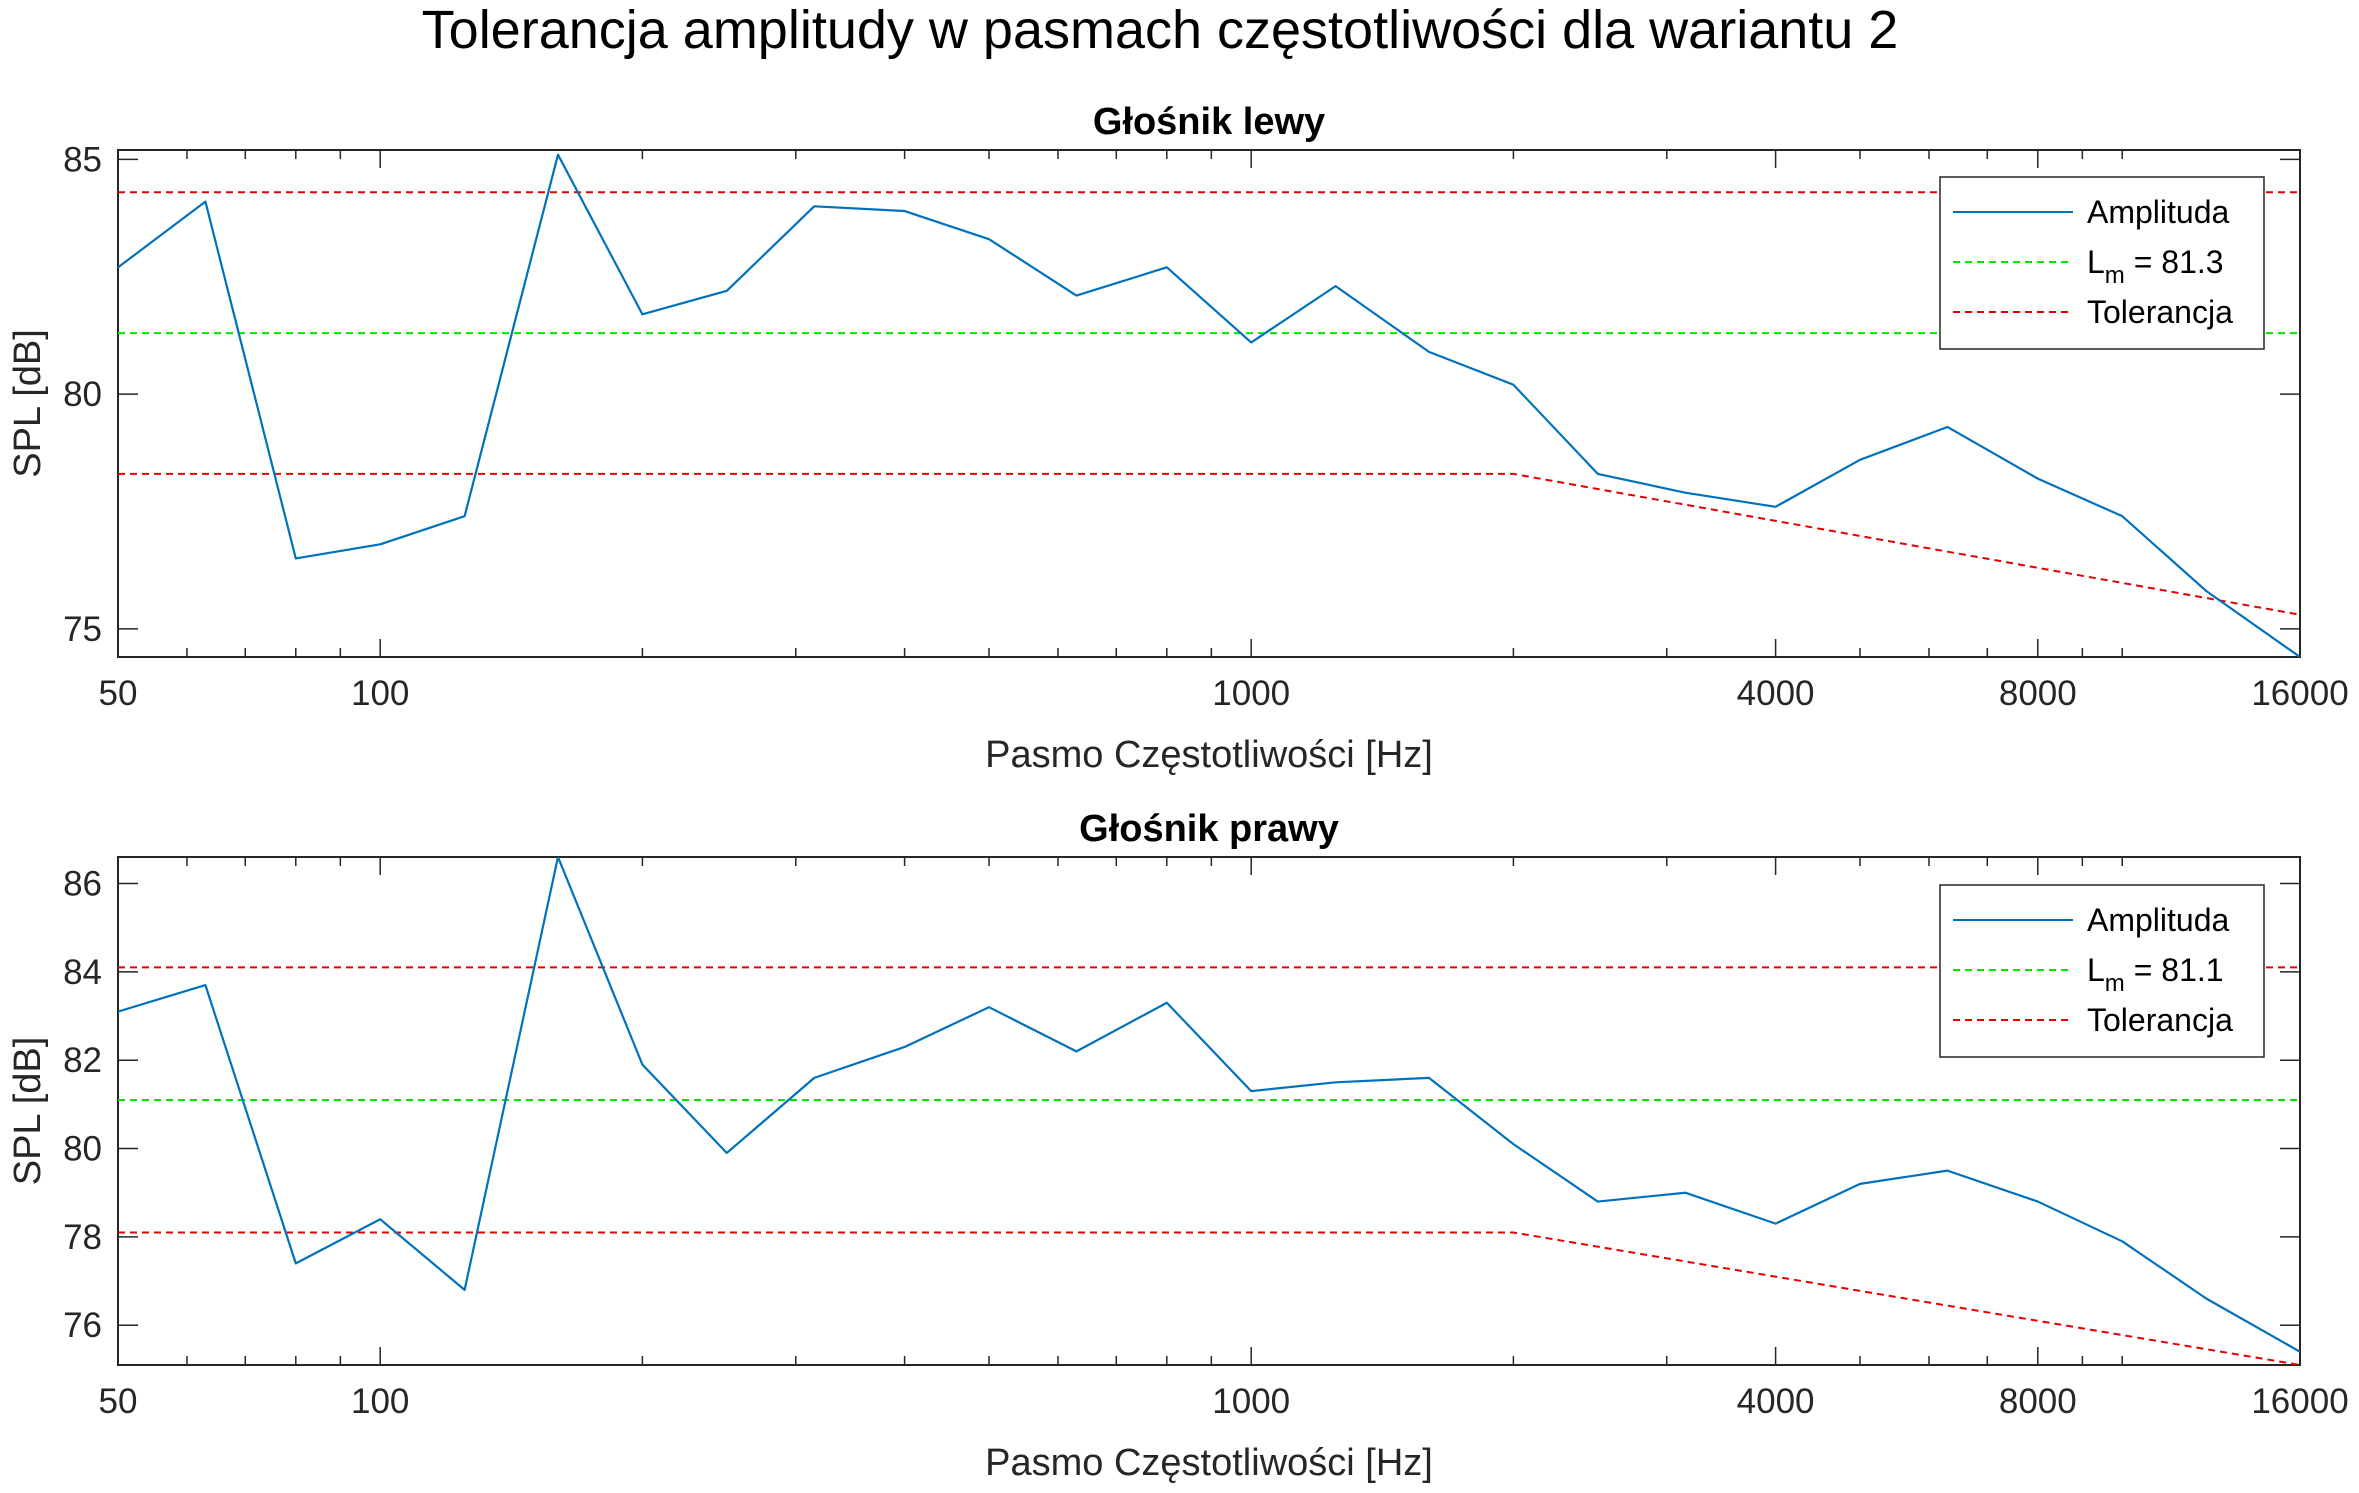  I want to click on chart-0-legend: Amplituda Lm = 81.3 Tolerancja, so click(2102, 263).